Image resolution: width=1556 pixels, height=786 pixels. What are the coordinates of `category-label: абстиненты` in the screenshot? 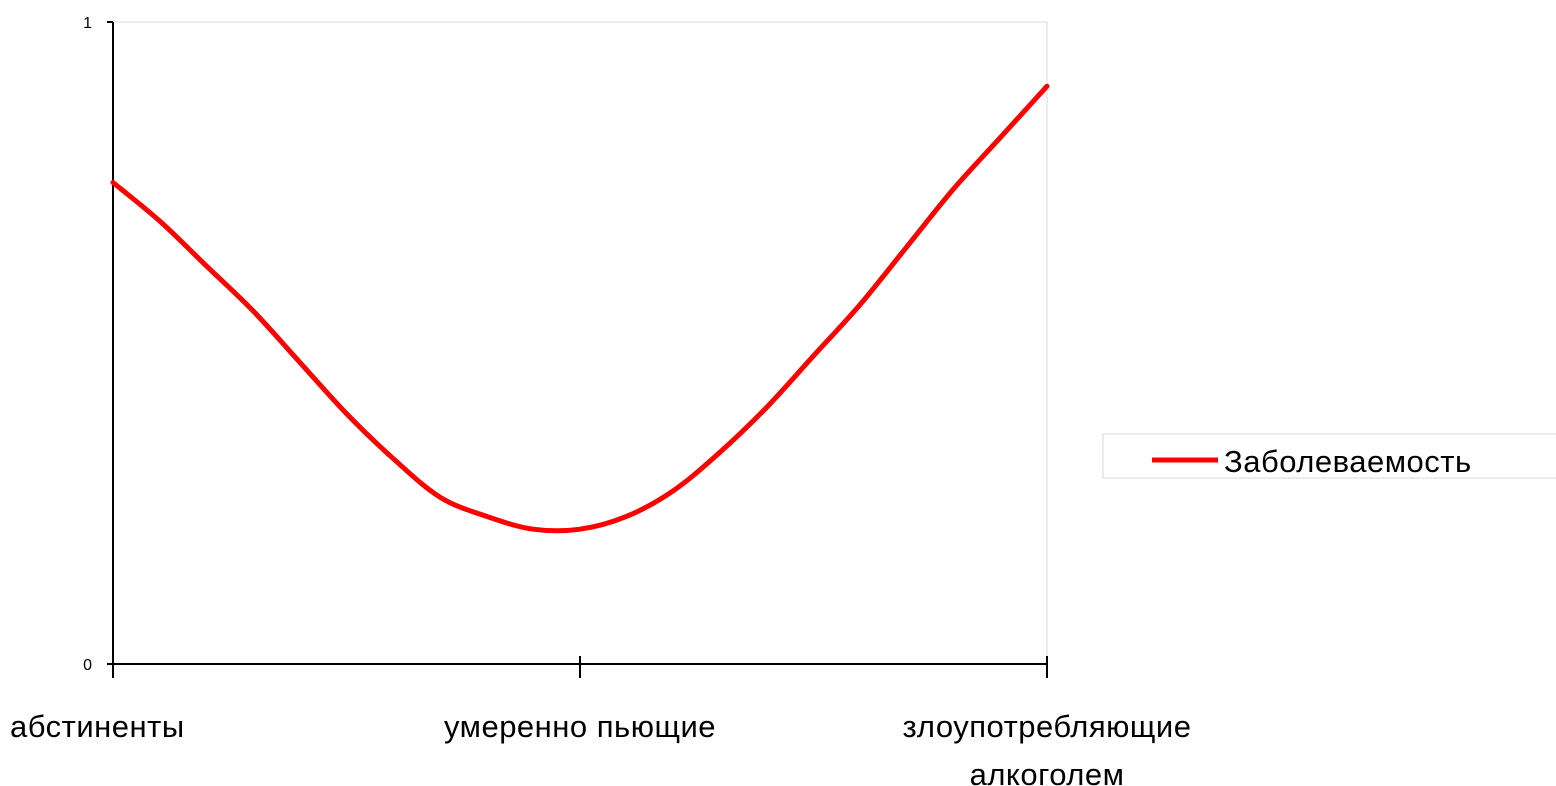 It's located at (97, 726).